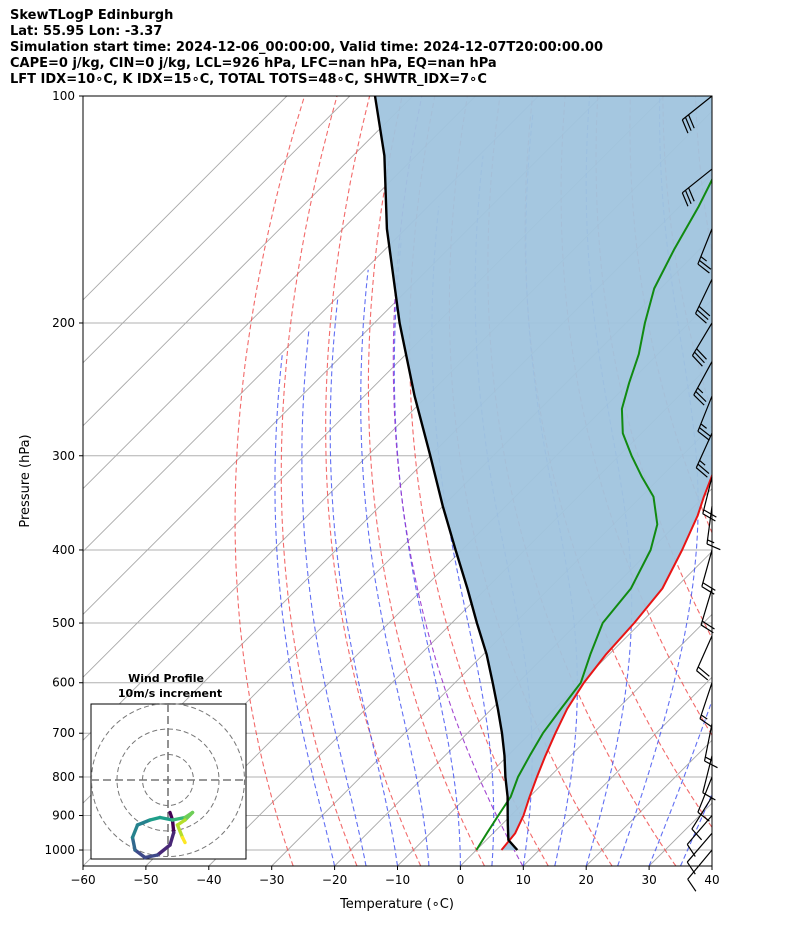  I want to click on temperature-line, so click(606, 661).